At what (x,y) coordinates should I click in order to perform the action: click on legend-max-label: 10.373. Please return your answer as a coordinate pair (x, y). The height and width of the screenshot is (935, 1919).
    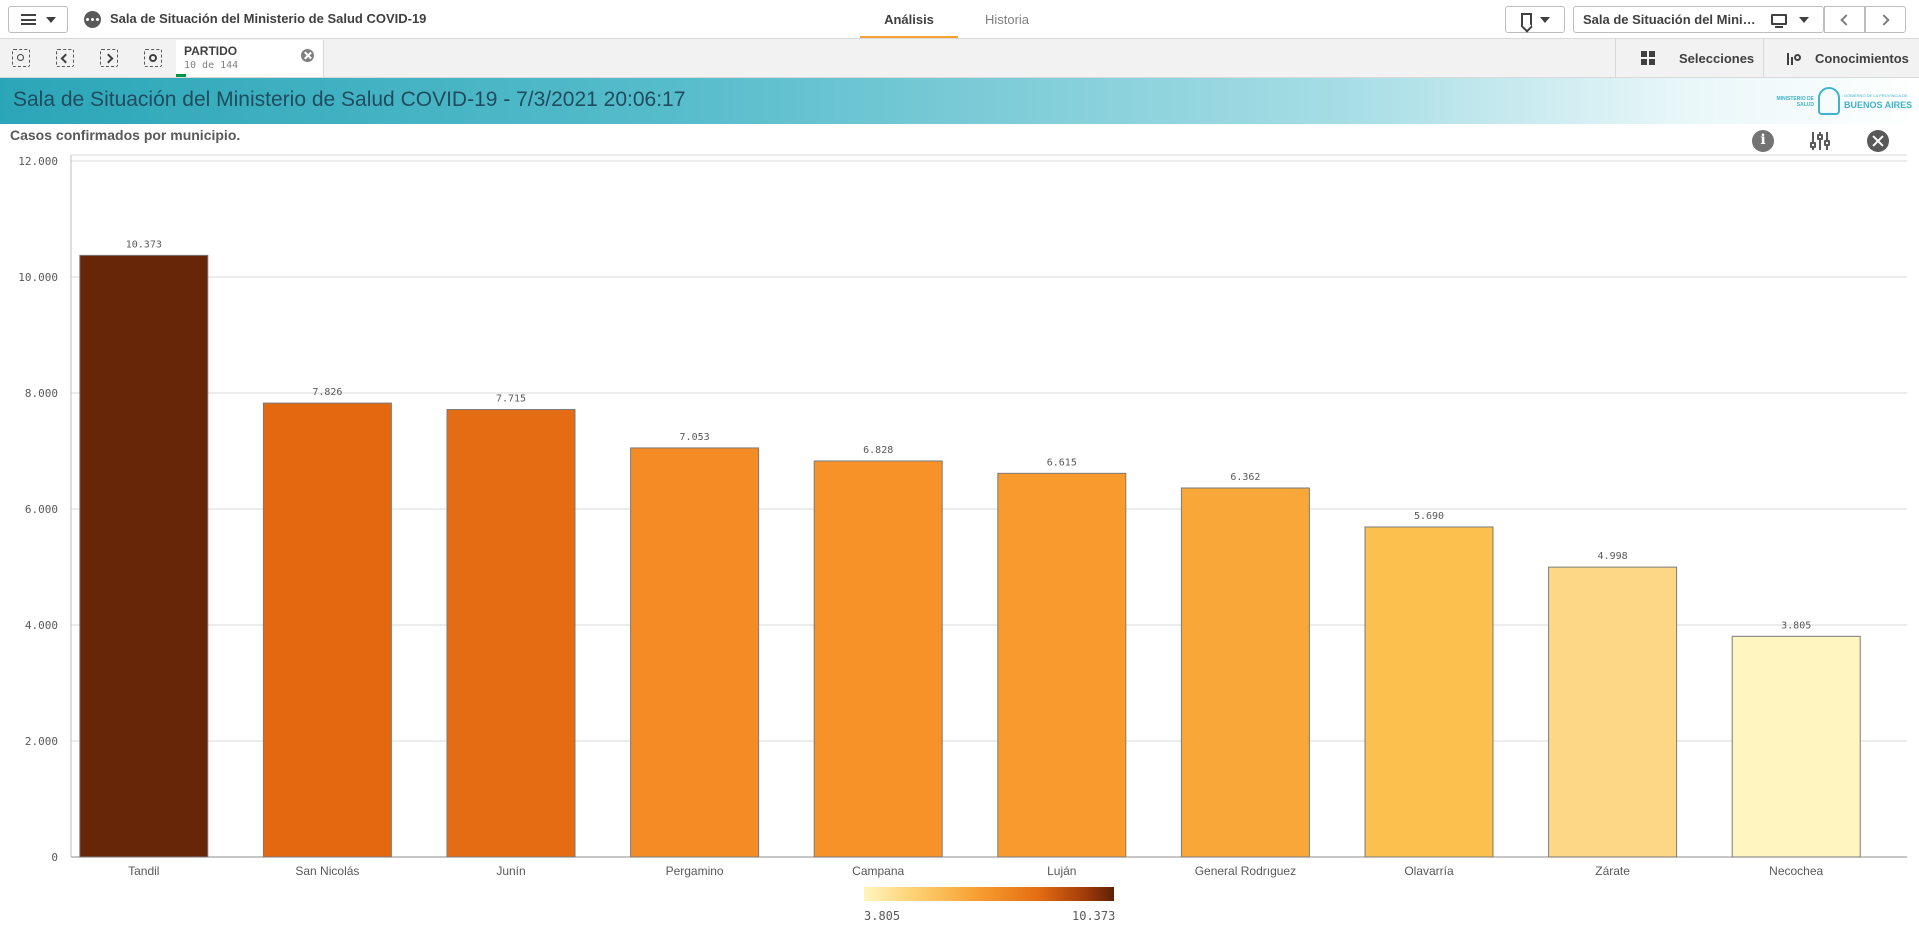
    Looking at the image, I should click on (1094, 916).